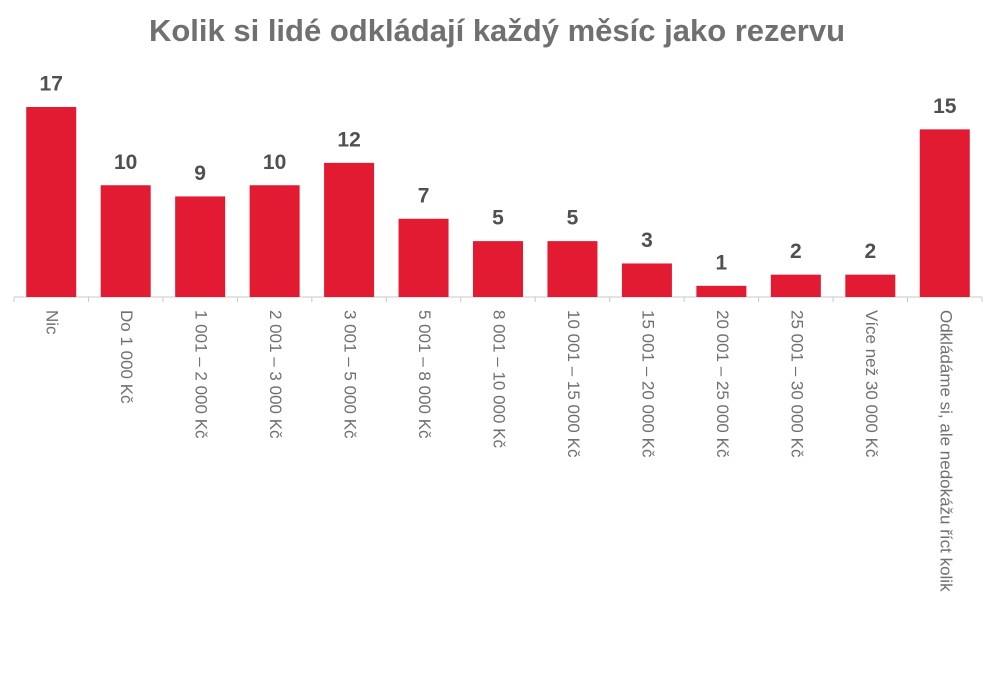 The width and height of the screenshot is (997, 683). I want to click on x-tick-label: 15 001 – 20 000 Kč, so click(647, 384).